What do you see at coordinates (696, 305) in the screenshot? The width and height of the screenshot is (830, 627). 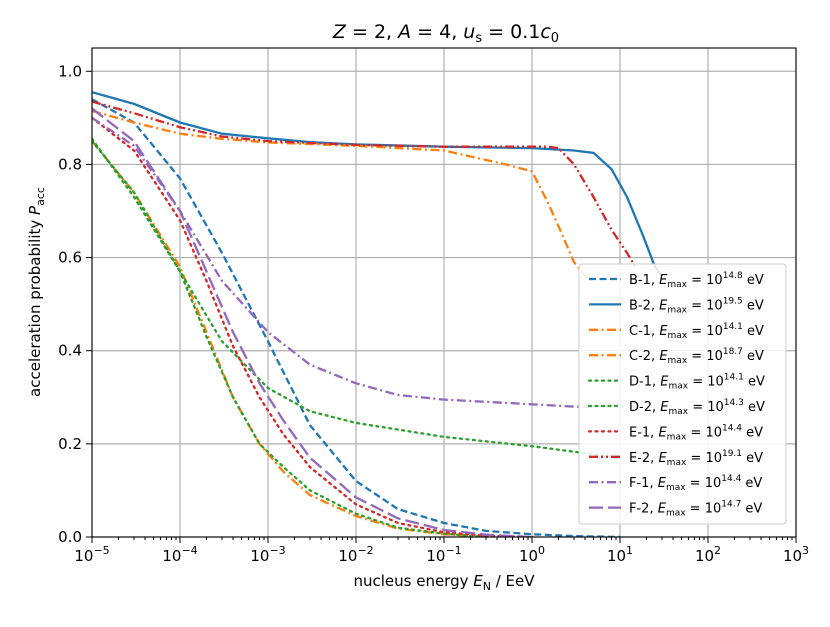 I see `legend-label-b-2: B-2, Emax = 1019.5 eV` at bounding box center [696, 305].